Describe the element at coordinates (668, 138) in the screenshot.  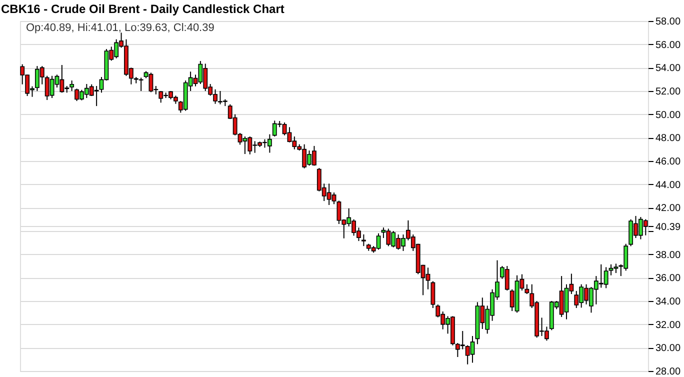
I see `y-tick-label: 48.00` at that location.